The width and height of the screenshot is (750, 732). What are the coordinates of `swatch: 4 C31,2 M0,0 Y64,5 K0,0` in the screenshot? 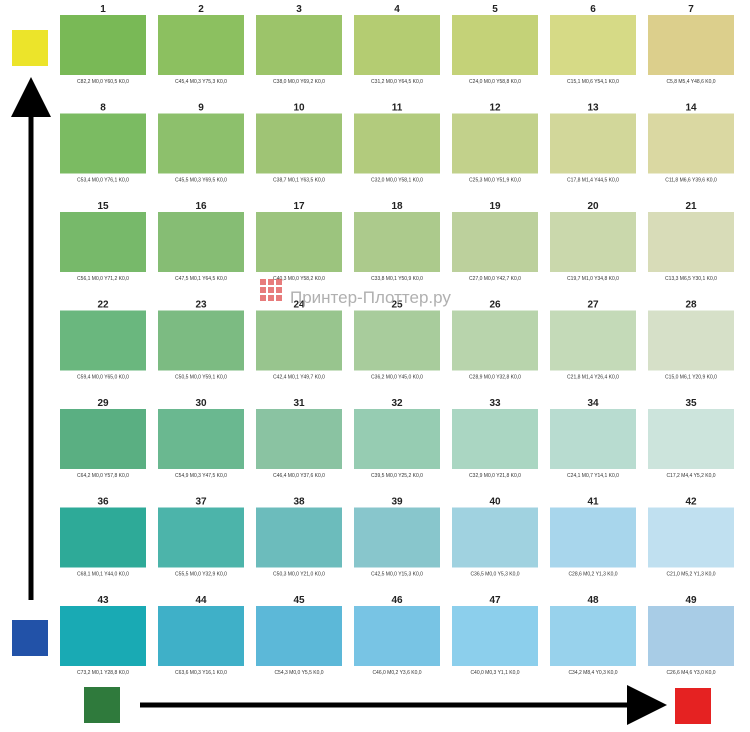 It's located at (397, 44).